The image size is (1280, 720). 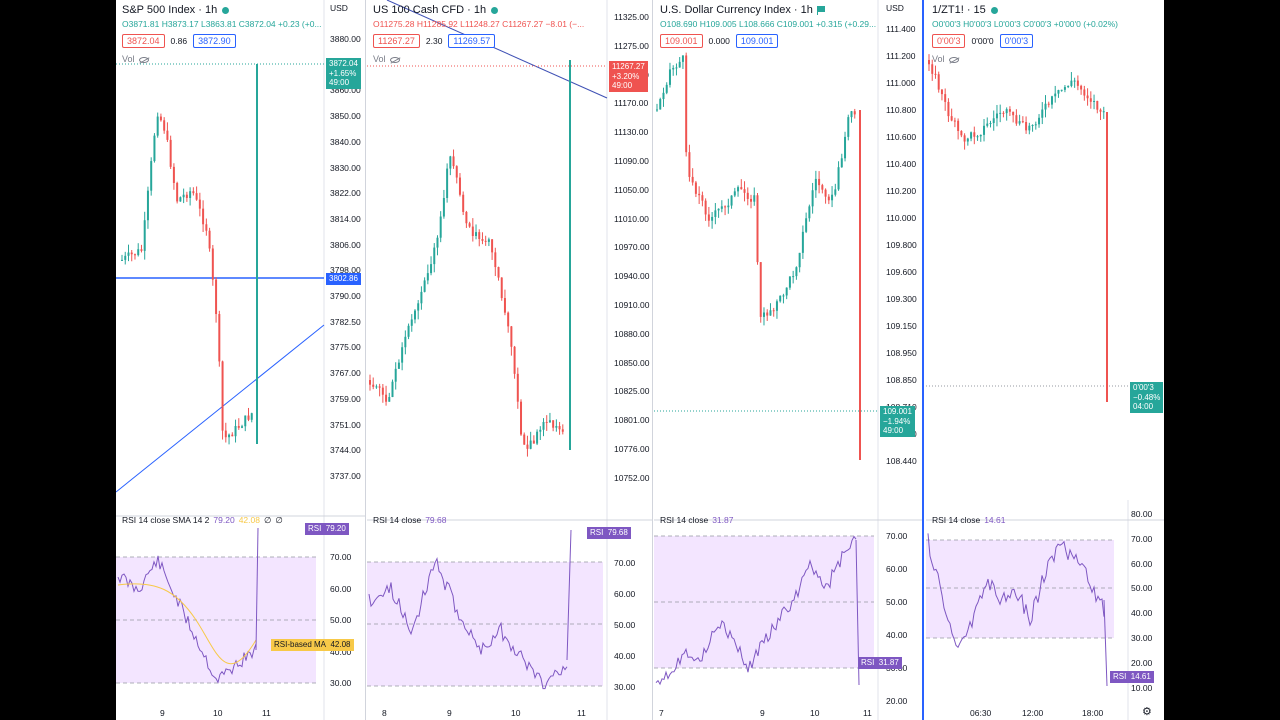 I want to click on rsi-axis-label: 60.00, so click(x=341, y=588).